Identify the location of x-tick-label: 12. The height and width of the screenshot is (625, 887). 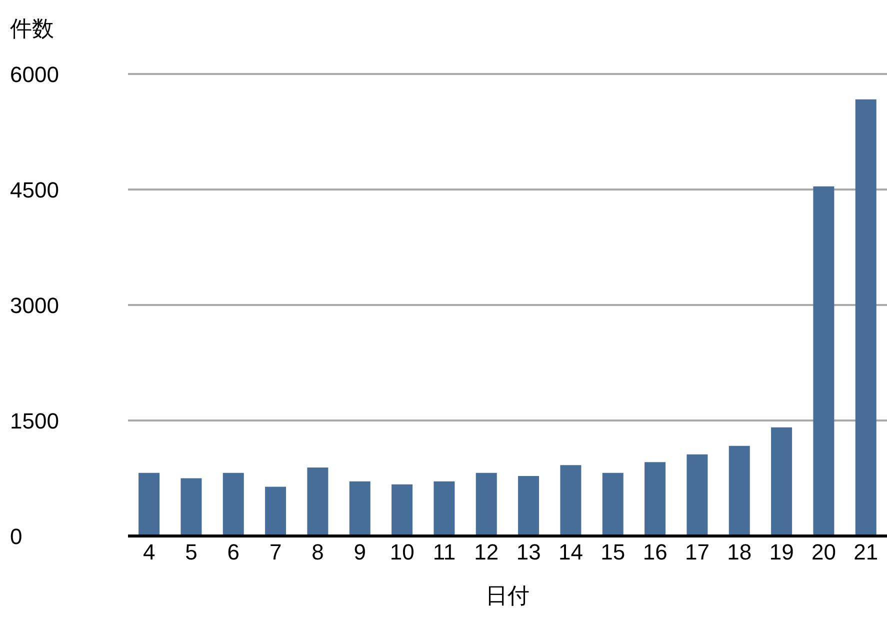
(486, 552).